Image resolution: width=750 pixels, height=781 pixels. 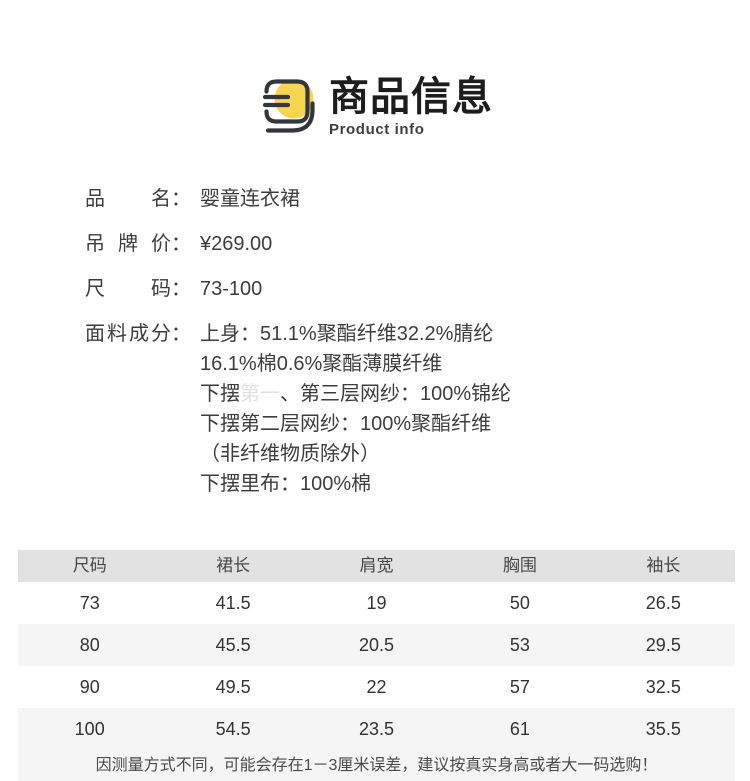 I want to click on size-cell: 50, so click(x=519, y=603).